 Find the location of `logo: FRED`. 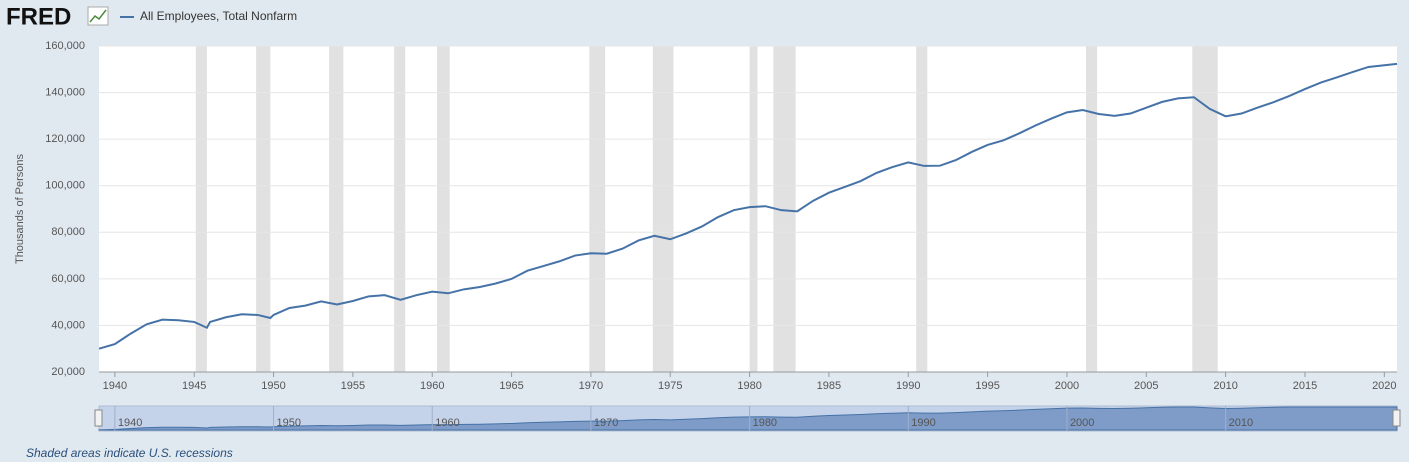

logo: FRED is located at coordinates (38, 16).